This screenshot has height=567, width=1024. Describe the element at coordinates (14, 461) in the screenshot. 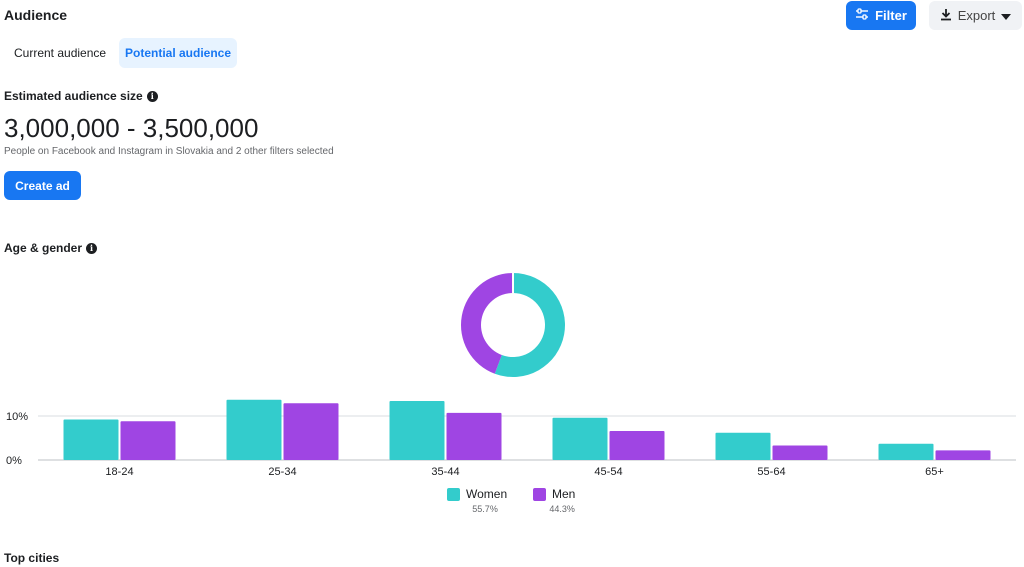

I see `y-tick-label: 0%` at that location.